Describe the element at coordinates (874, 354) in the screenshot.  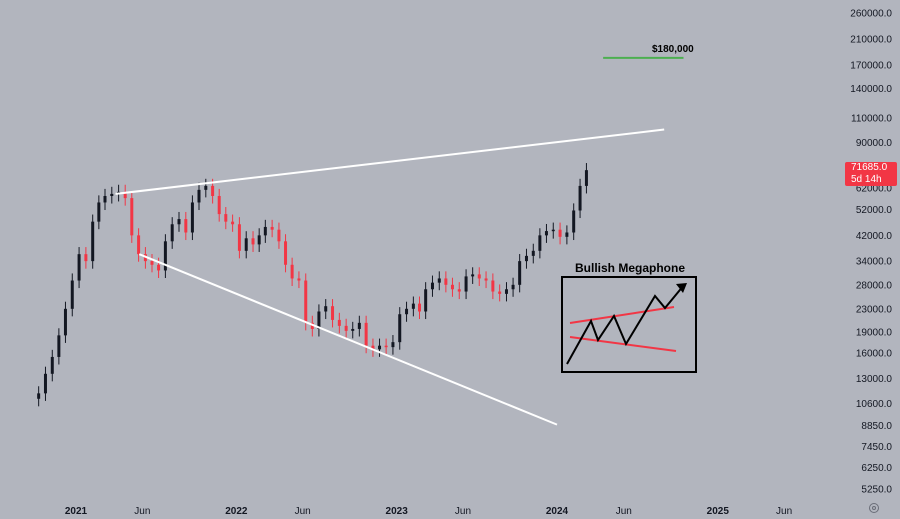
I see `price-tick-label: 16000.0` at that location.